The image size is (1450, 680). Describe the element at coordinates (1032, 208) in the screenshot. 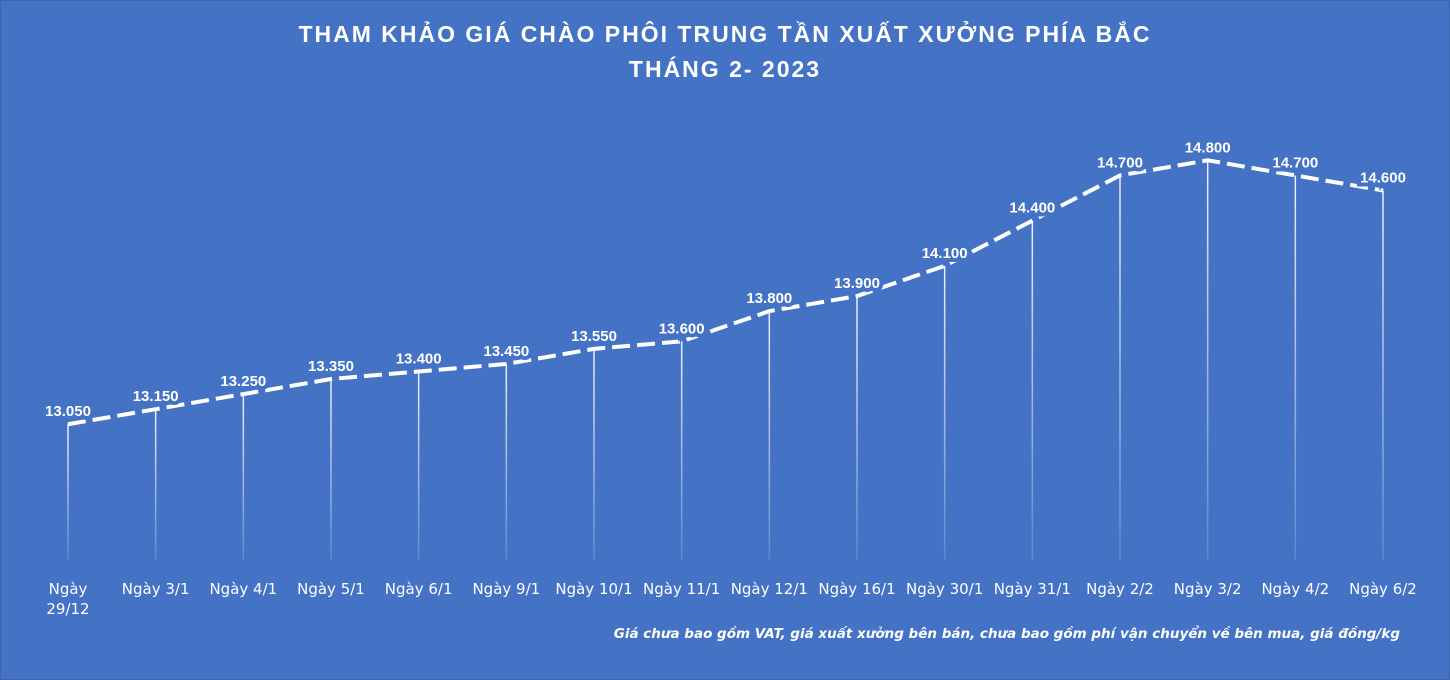

I see `data-label: 14.400` at that location.